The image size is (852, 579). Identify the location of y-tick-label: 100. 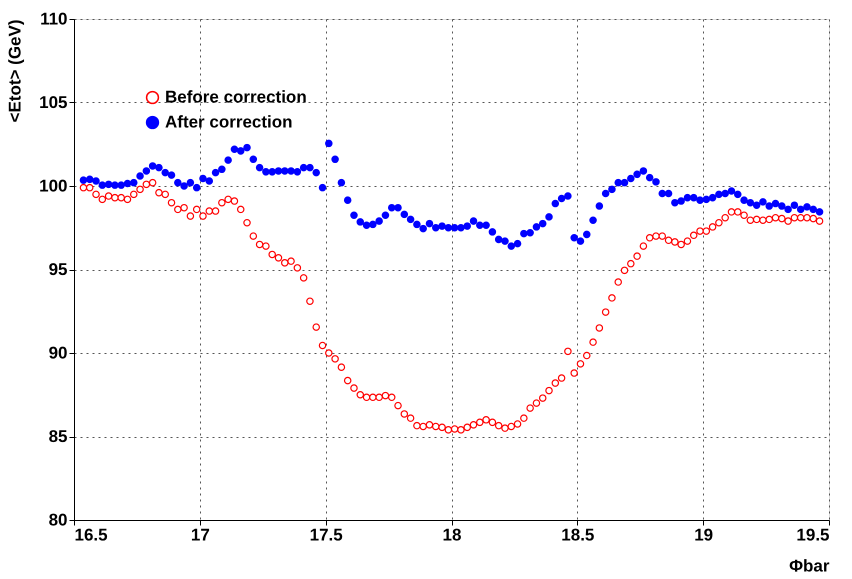
(53, 186).